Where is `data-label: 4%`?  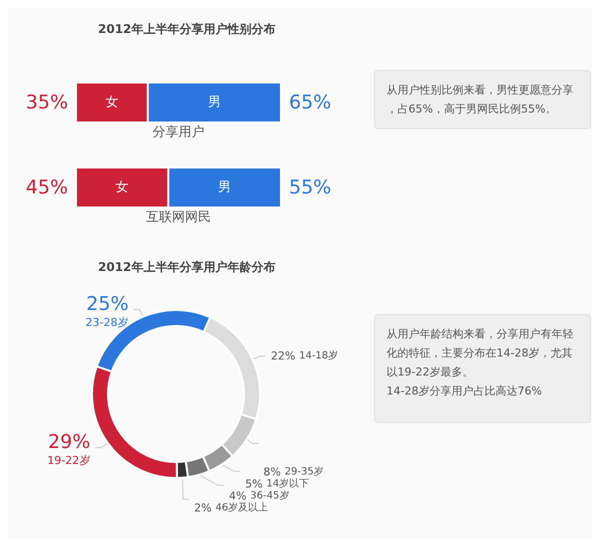 data-label: 4% is located at coordinates (237, 496).